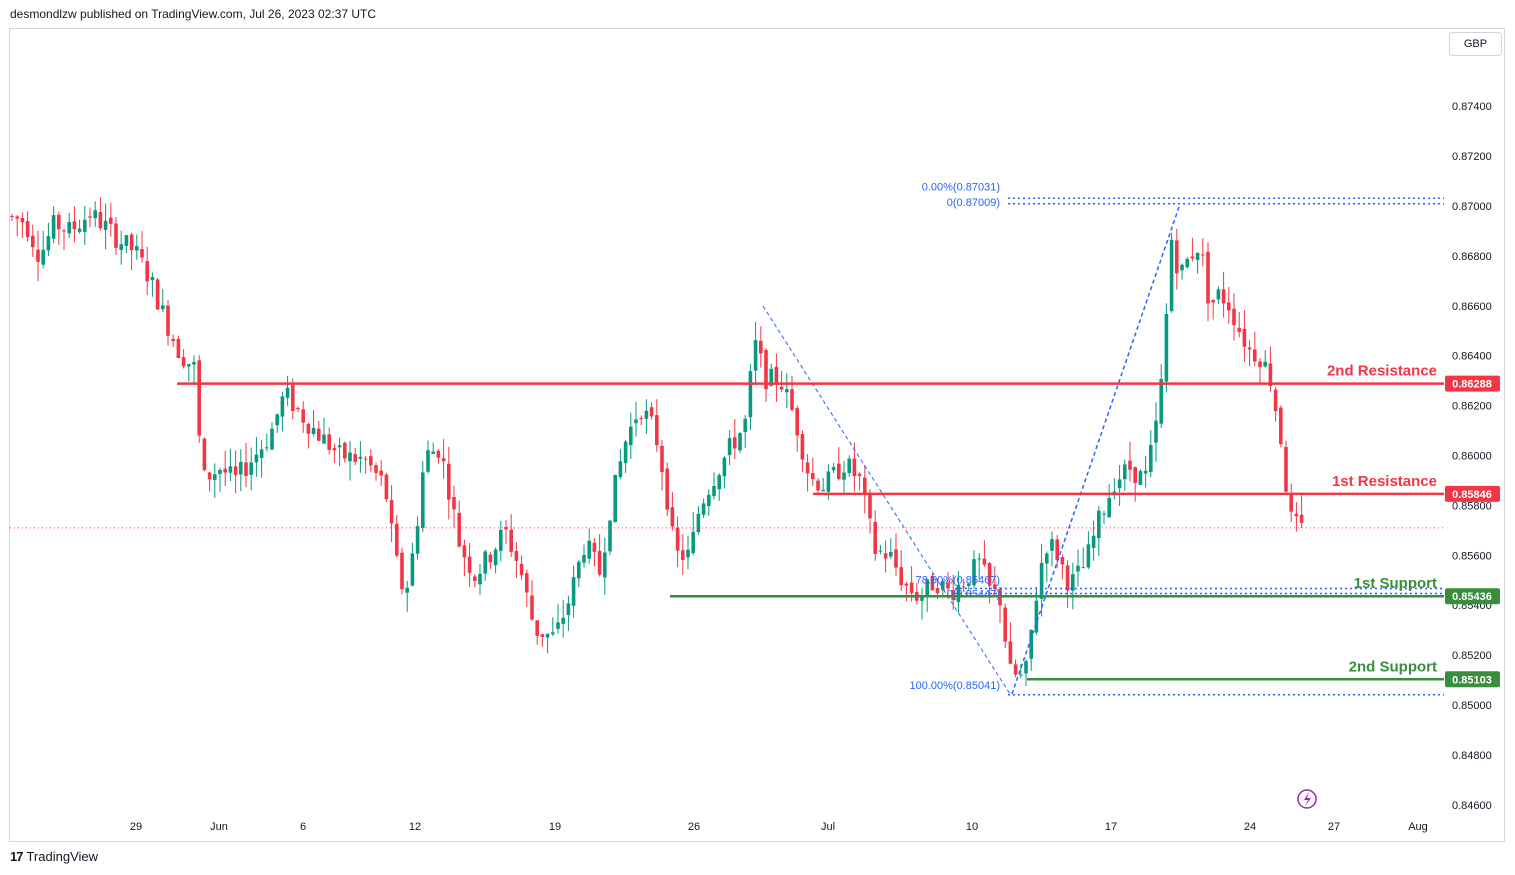 This screenshot has width=1515, height=875. Describe the element at coordinates (1472, 457) in the screenshot. I see `y-axis-tick: 0.86000` at that location.